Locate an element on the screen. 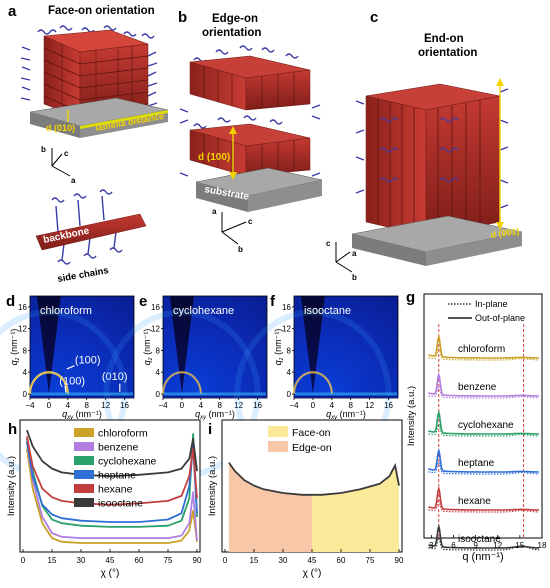 This screenshot has width=550, height=588. peak-label-010: (010) is located at coordinates (115, 377).